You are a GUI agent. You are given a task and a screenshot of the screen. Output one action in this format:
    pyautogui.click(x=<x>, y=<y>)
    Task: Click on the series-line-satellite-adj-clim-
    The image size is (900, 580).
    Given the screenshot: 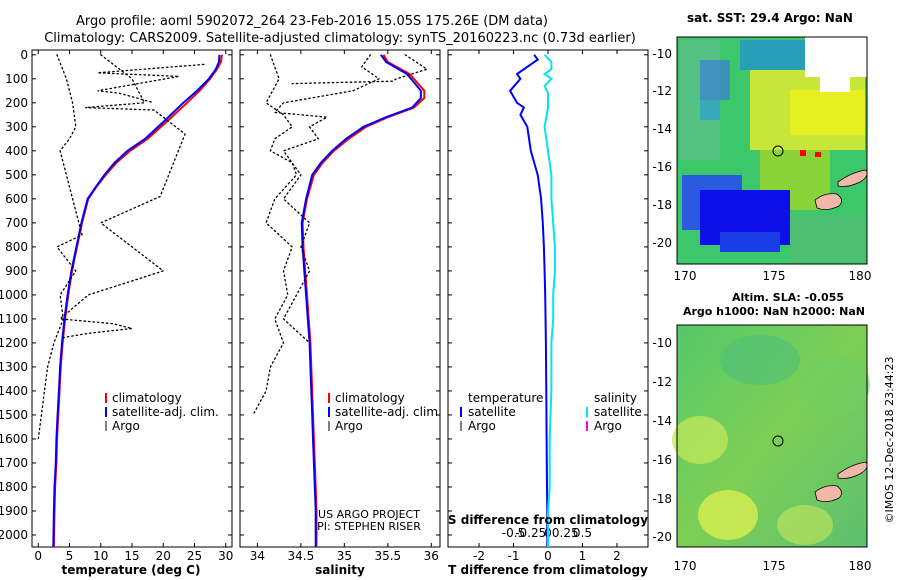 What is the action you would take?
    pyautogui.click(x=361, y=300)
    